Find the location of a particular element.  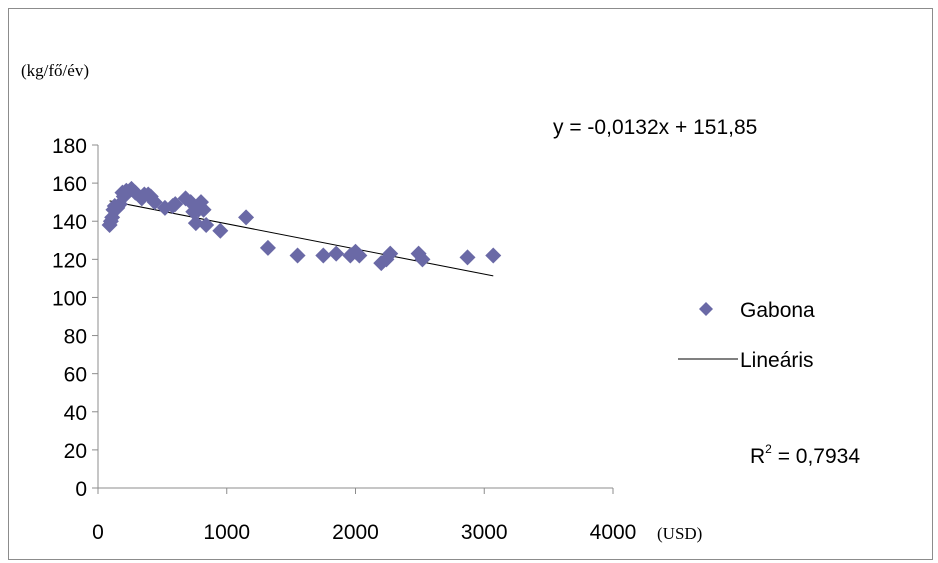

x-axis-unit-label: (USD) is located at coordinates (679, 533).